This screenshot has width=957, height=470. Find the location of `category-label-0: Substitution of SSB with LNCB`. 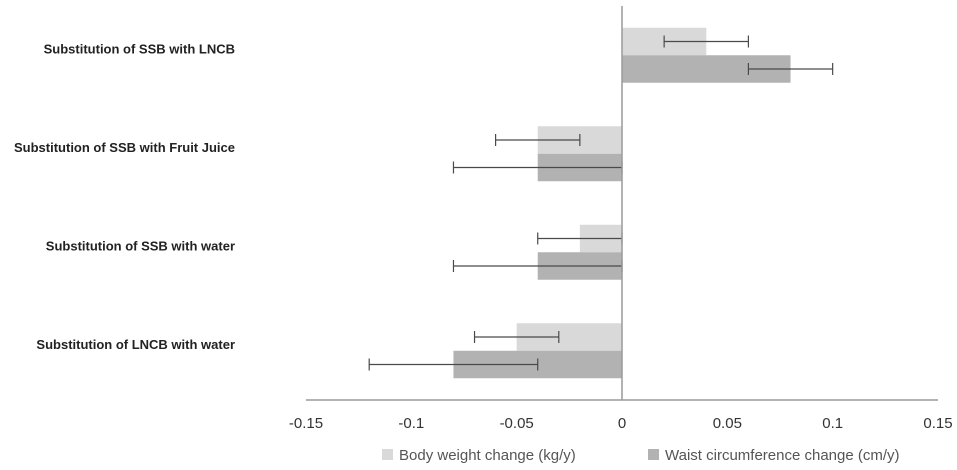

category-label-0: Substitution of SSB with LNCB is located at coordinates (139, 48).